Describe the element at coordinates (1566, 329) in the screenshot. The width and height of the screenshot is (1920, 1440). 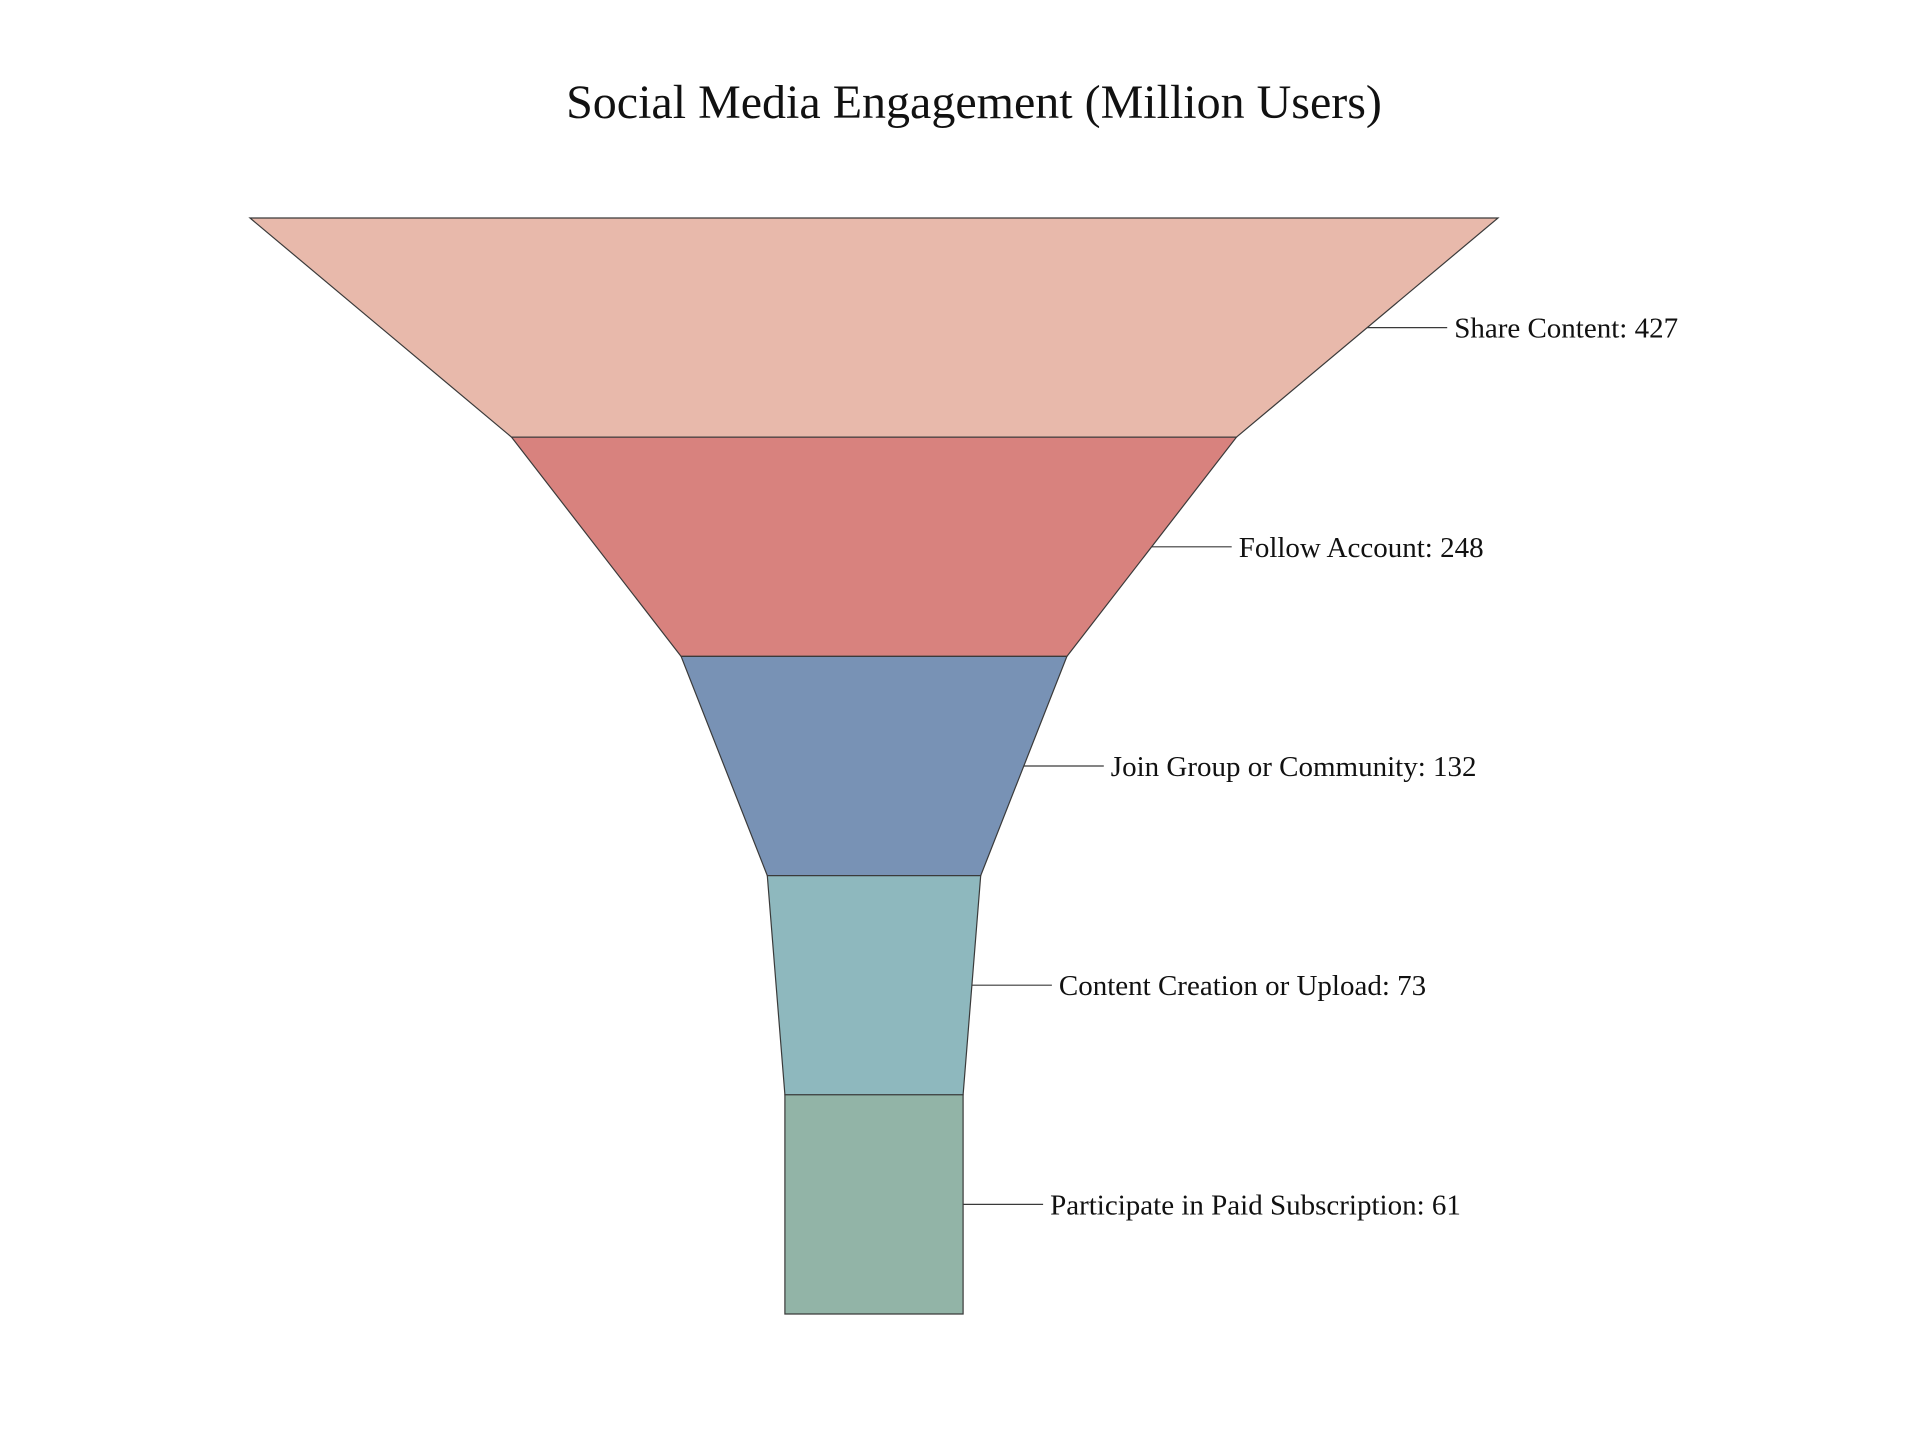
I see `stage-label-1: Share Content: 427` at that location.